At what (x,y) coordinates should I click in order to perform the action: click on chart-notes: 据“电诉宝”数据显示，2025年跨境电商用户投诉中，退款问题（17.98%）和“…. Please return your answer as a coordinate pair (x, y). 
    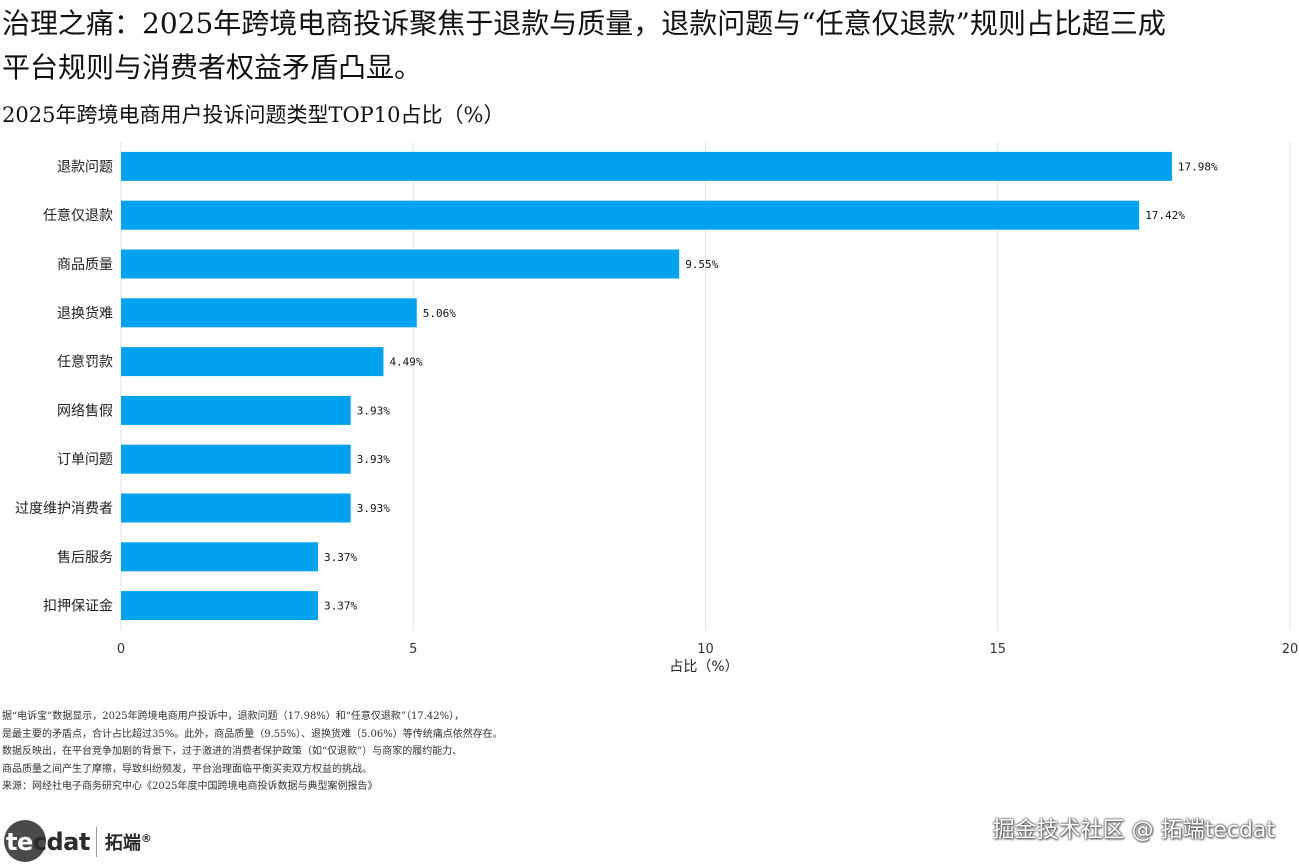
    Looking at the image, I should click on (312, 752).